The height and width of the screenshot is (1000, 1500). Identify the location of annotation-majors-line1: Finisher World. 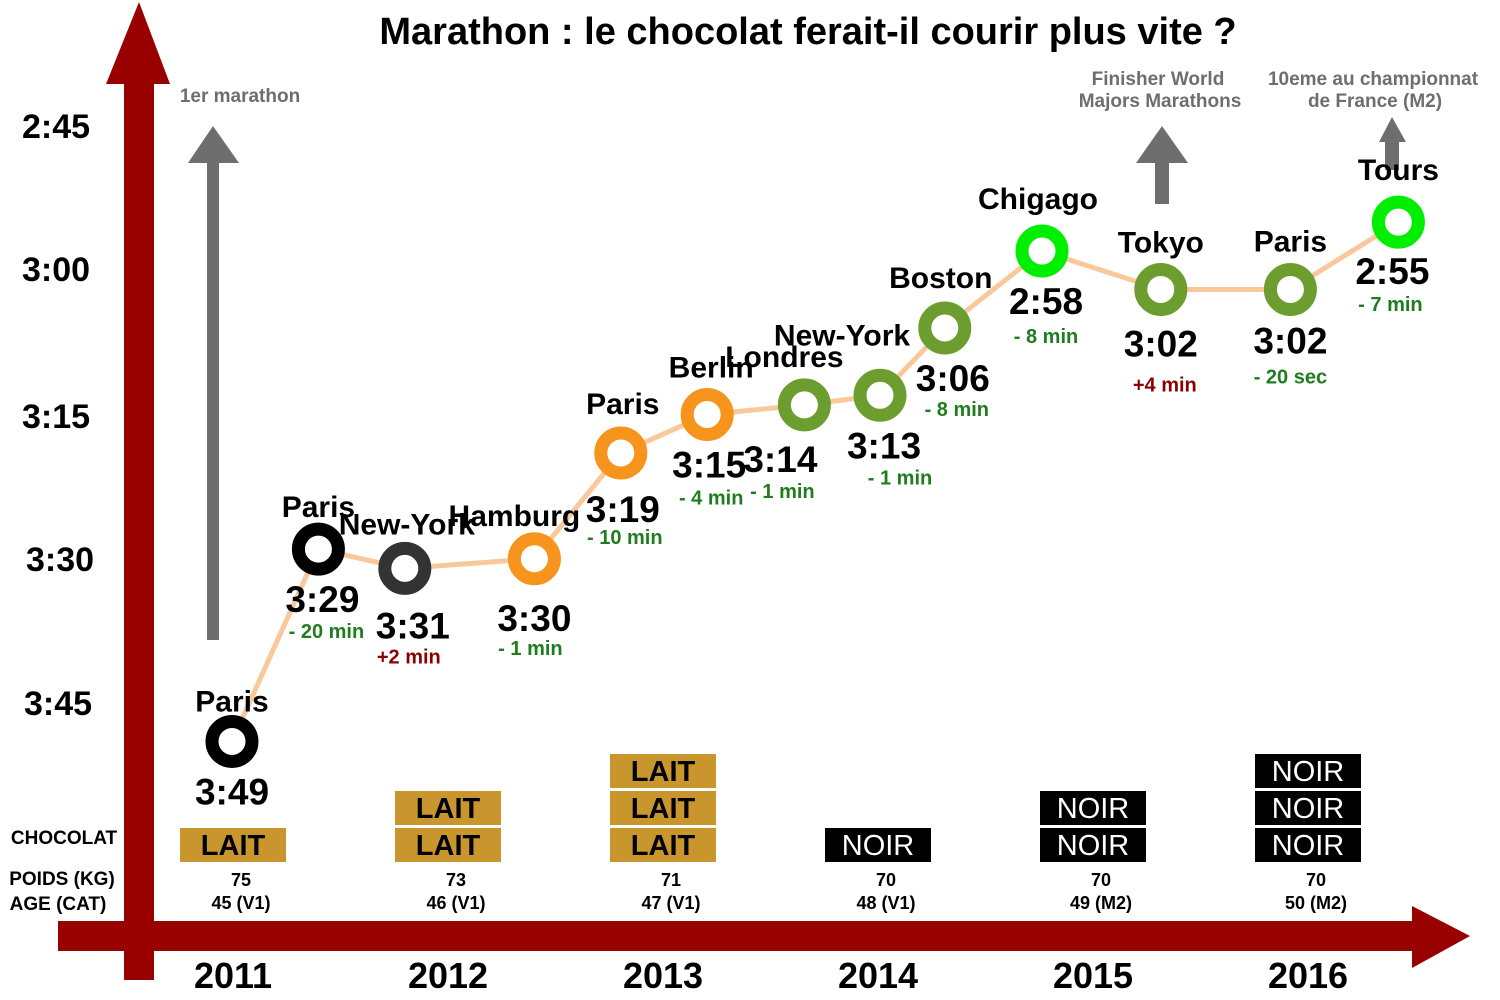
(1158, 79).